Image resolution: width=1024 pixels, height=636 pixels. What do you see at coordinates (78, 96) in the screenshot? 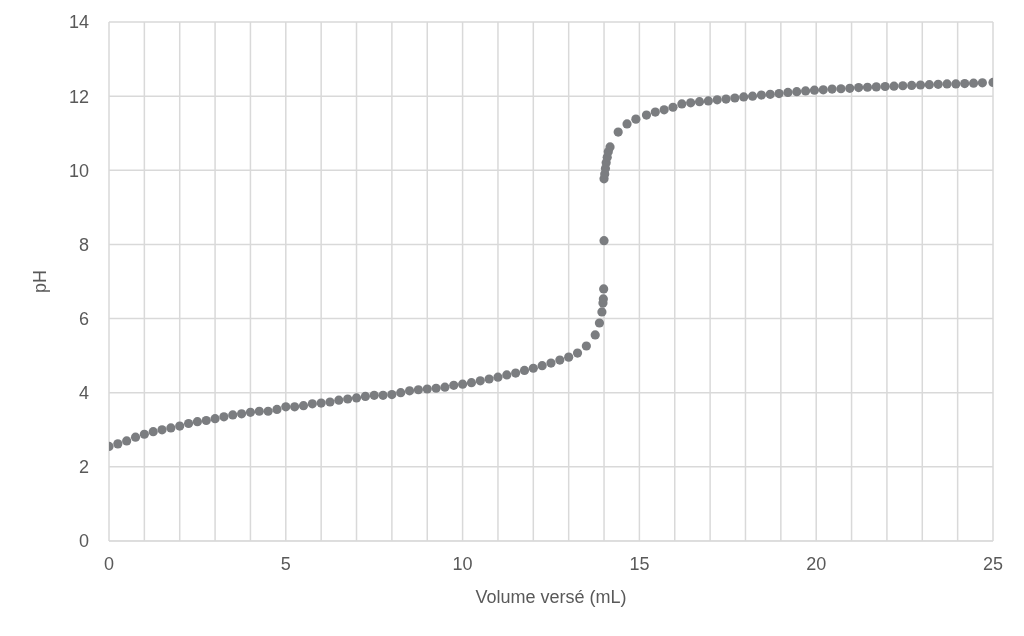
I see `y-tick-label: 12` at bounding box center [78, 96].